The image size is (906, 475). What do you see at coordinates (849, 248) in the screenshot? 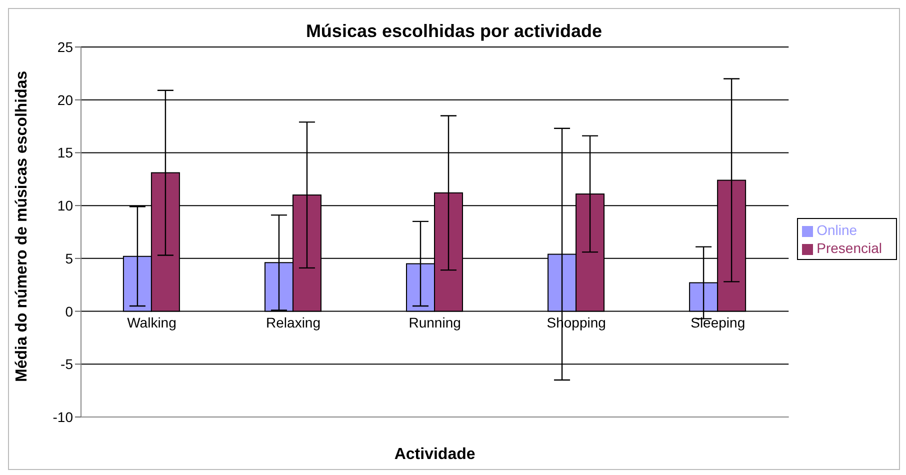
I see `legend-label: Presencial` at bounding box center [849, 248].